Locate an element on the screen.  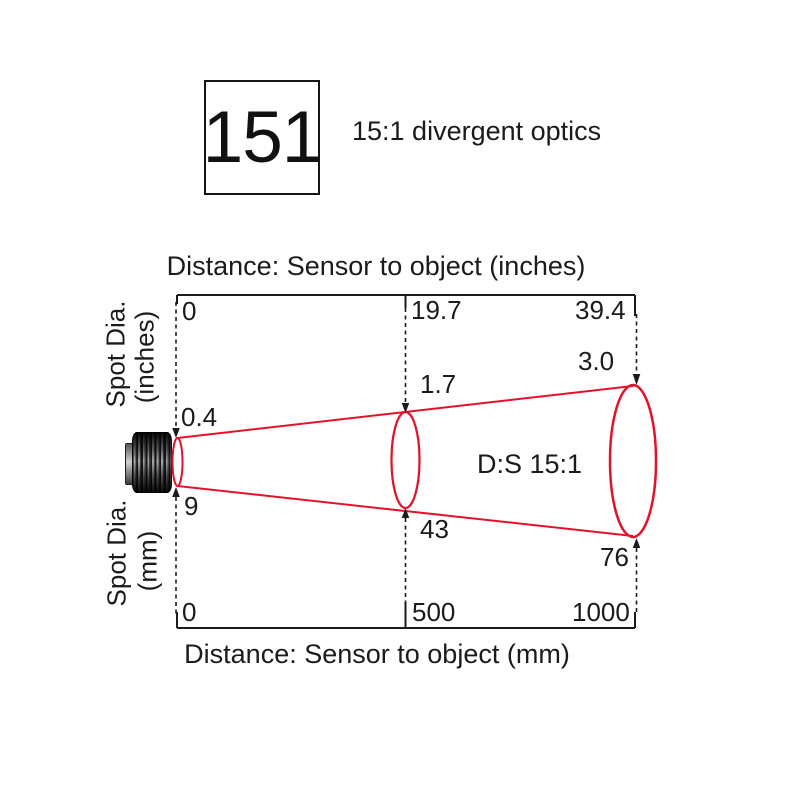
spot-mm-mid: 43 is located at coordinates (434, 529).